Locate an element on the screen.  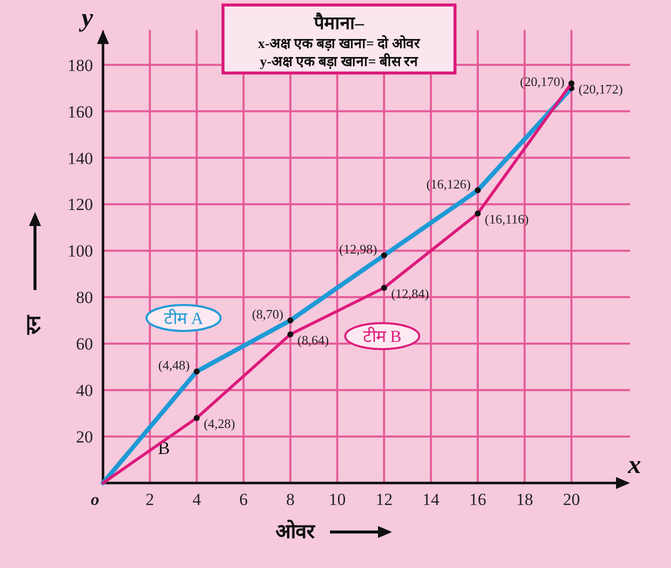
annotation: x is located at coordinates (634, 464).